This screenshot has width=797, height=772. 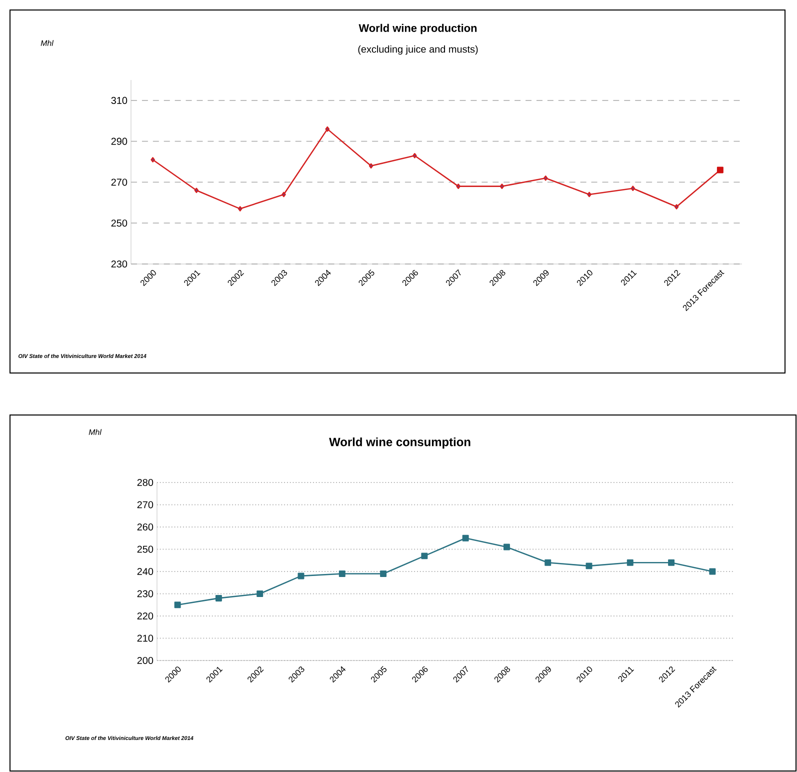 I want to click on y-tick-label: 240, so click(x=145, y=572).